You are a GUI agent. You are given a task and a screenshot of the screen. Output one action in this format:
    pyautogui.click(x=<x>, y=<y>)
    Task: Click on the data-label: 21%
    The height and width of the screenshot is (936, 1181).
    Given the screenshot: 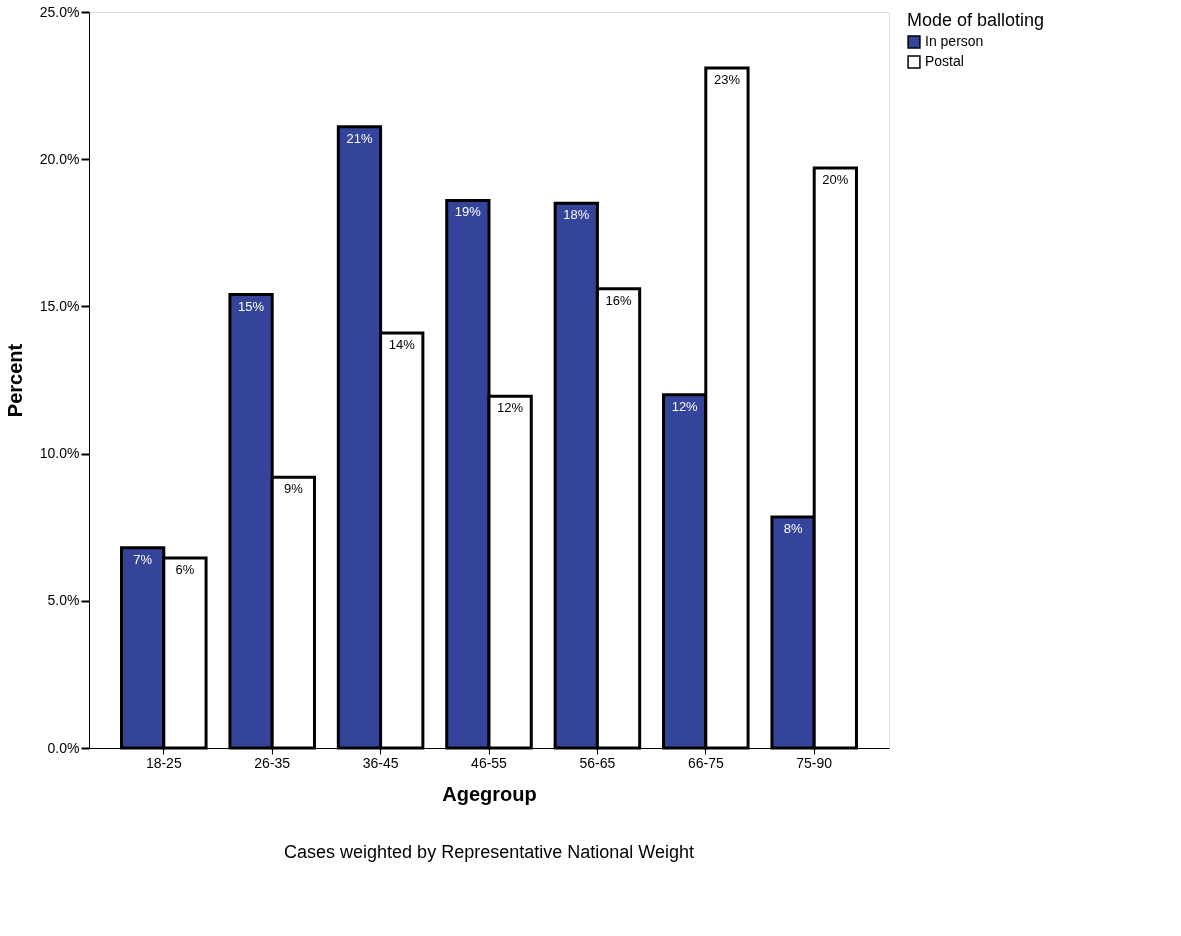 What is the action you would take?
    pyautogui.click(x=359, y=138)
    